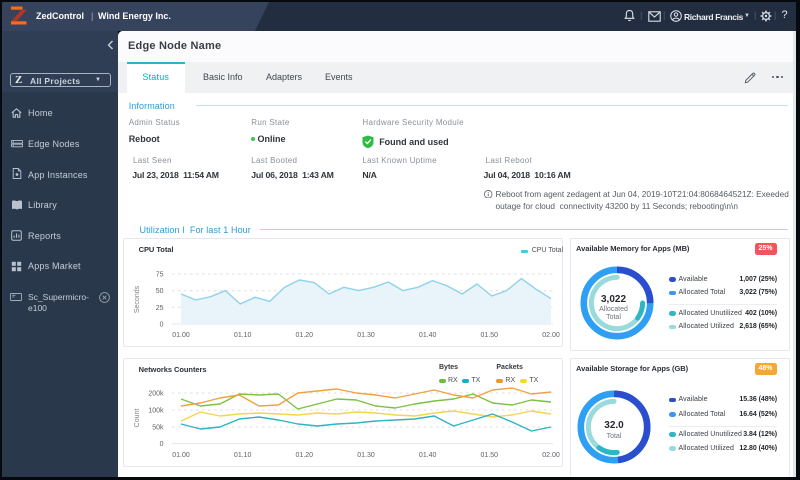 This screenshot has height=480, width=800. I want to click on svg-text: 200k, so click(156, 394).